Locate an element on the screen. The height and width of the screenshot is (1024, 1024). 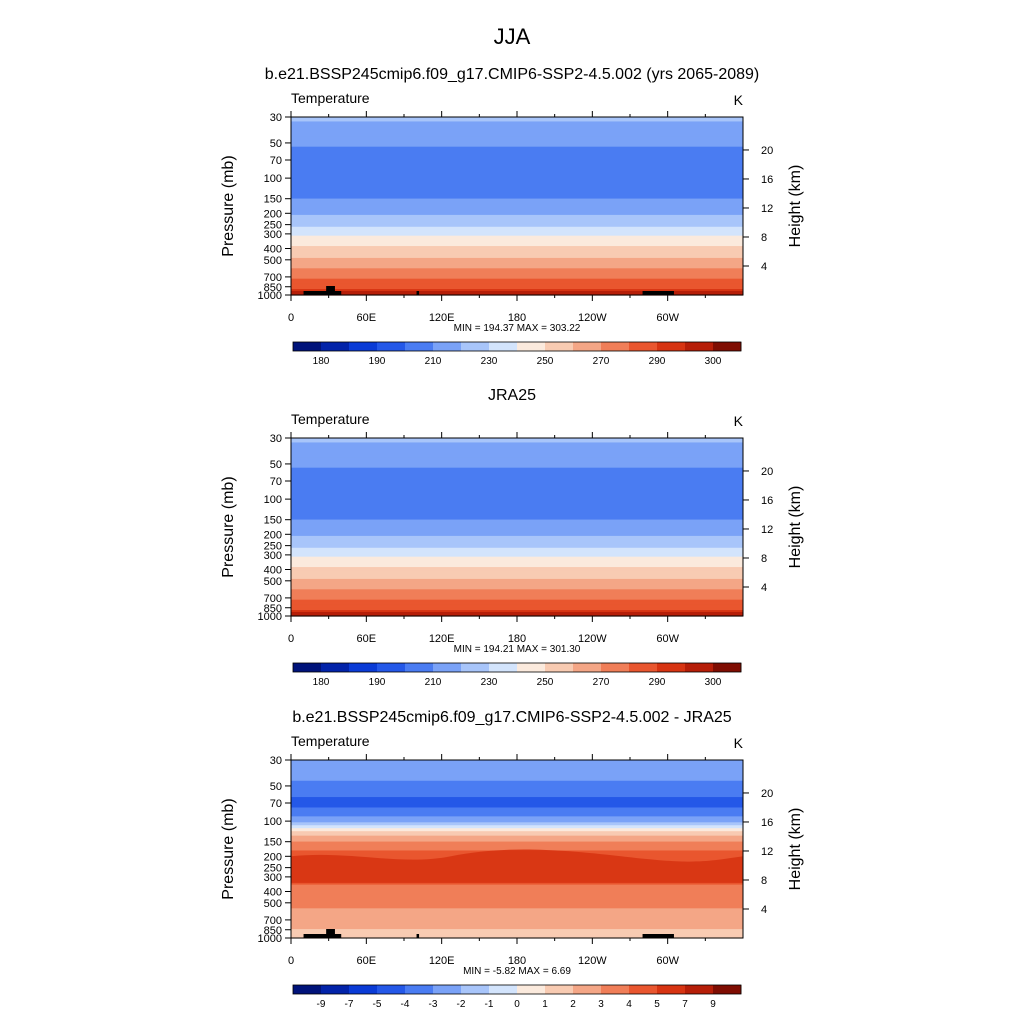
colorbar-label: 4 is located at coordinates (629, 1004).